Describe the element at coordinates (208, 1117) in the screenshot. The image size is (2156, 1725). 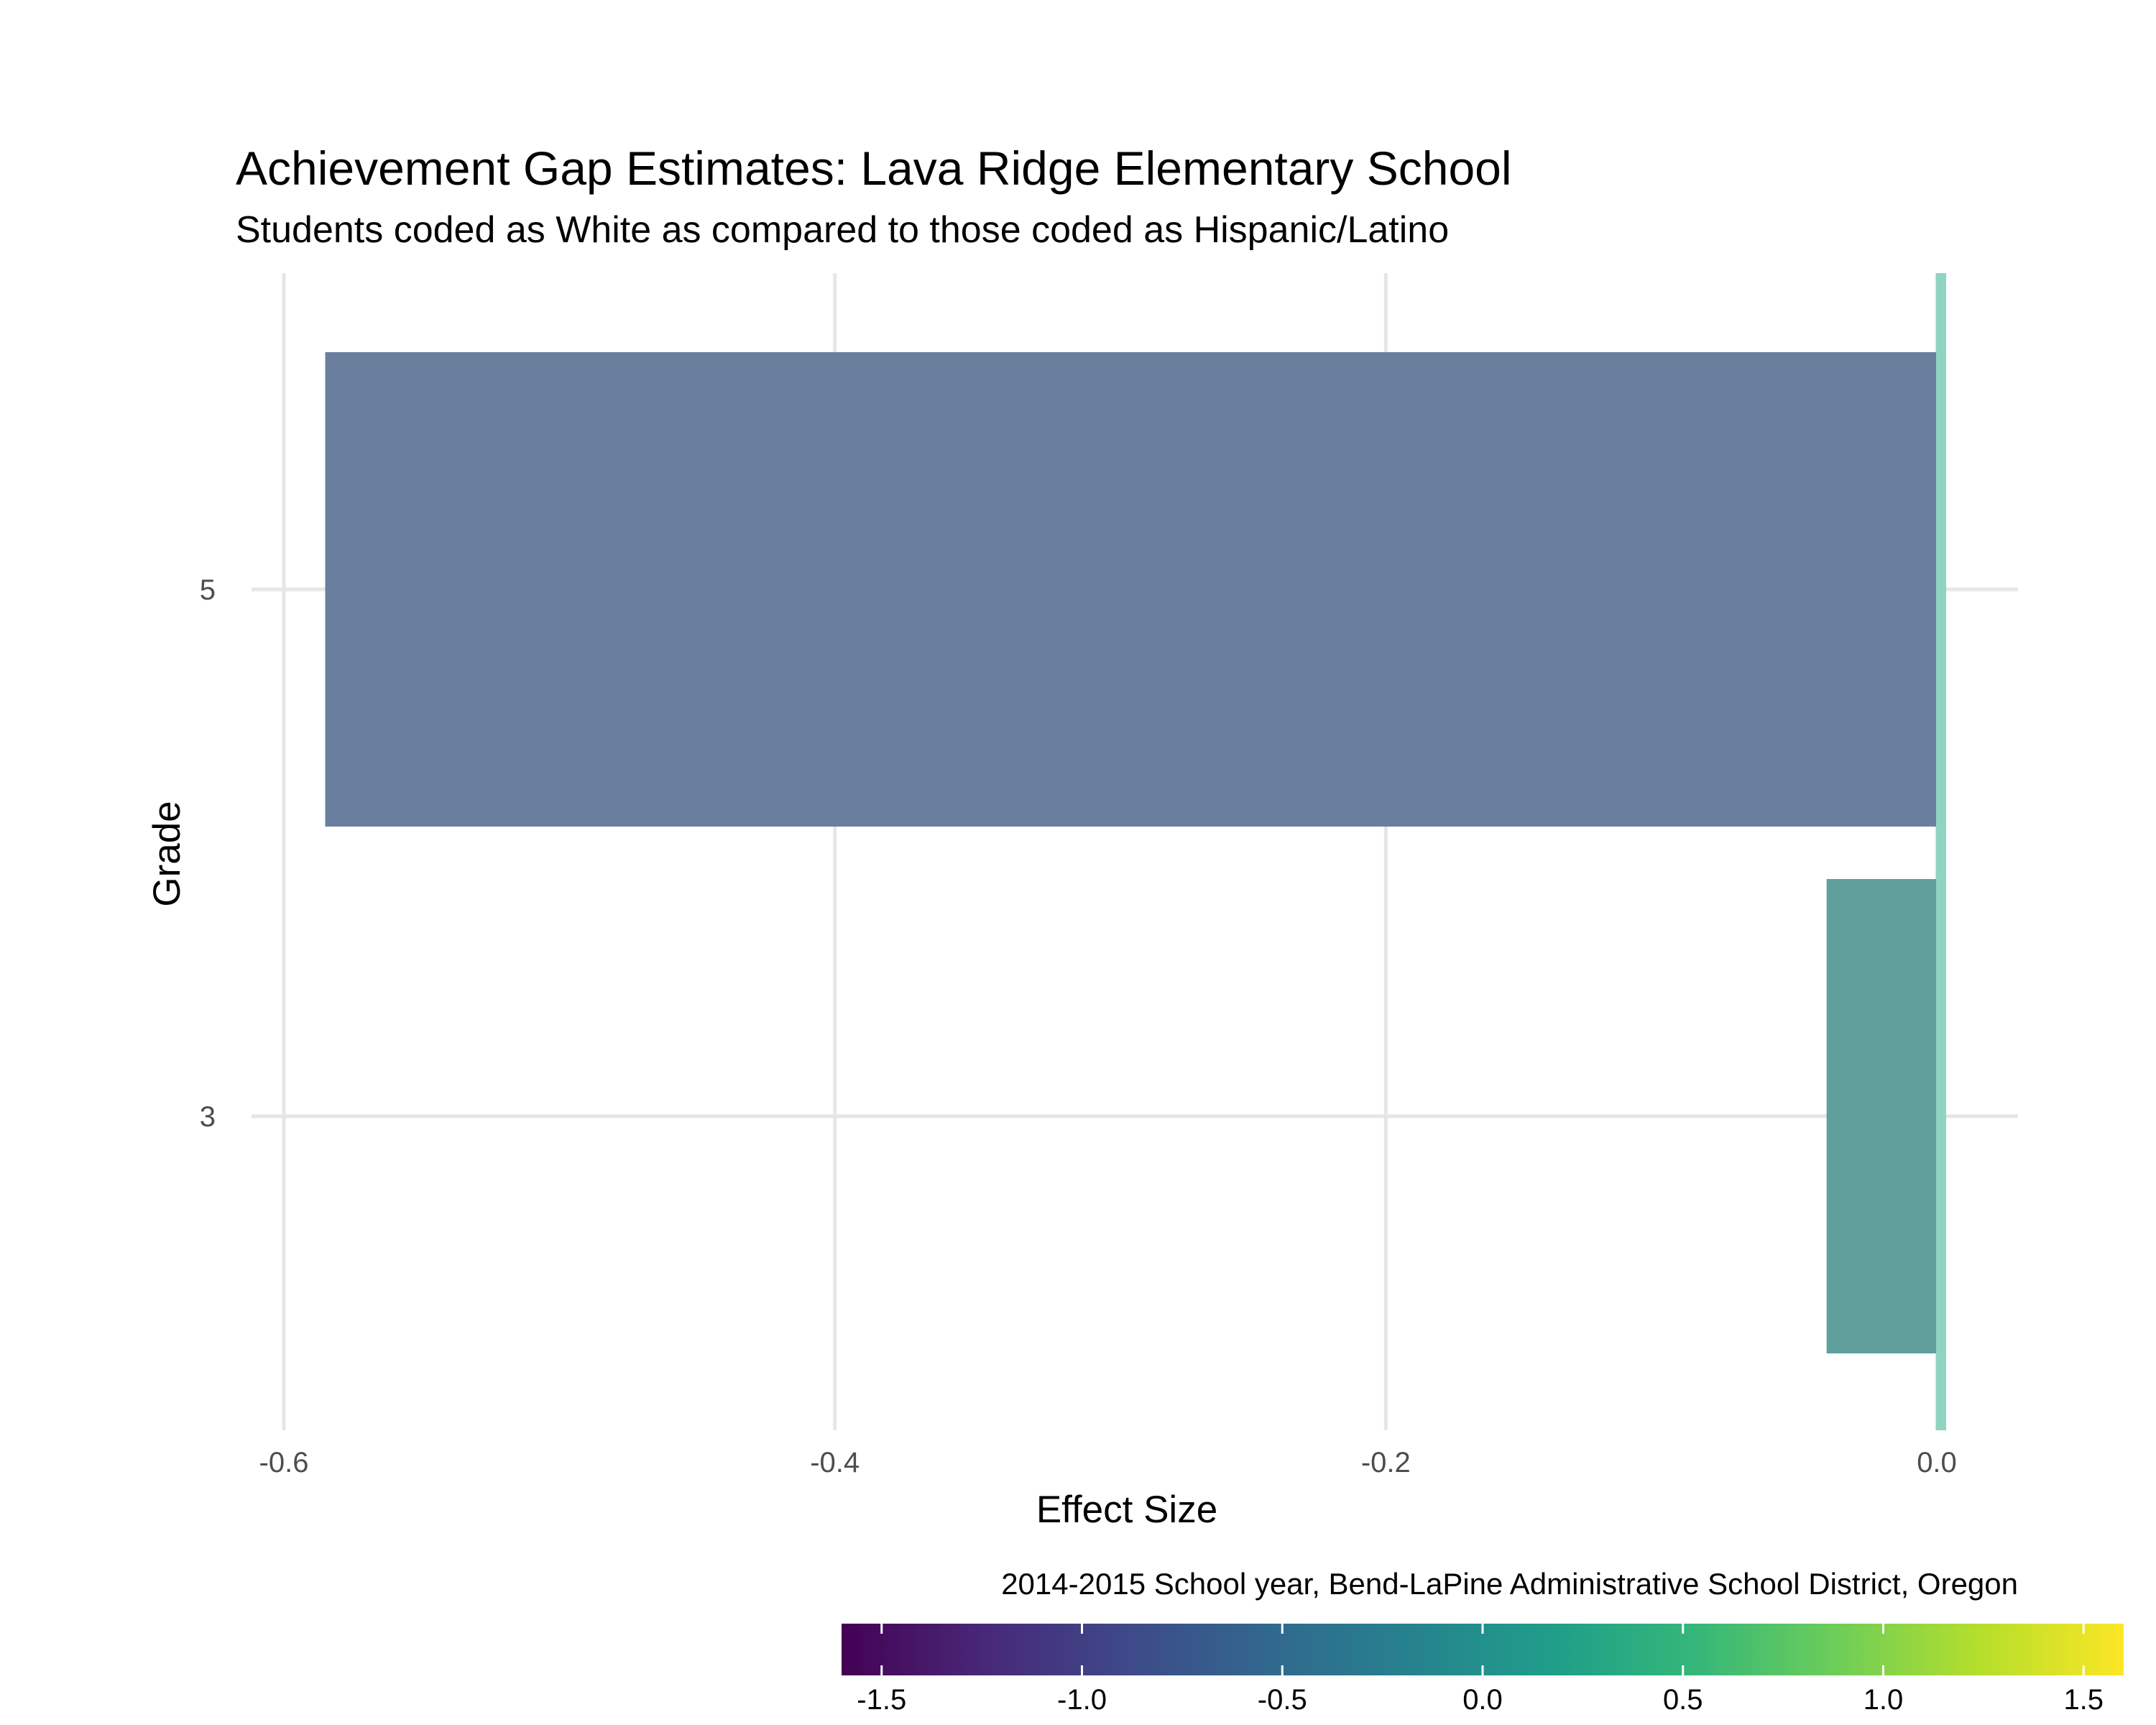
I see `y-tick-label: 3` at that location.